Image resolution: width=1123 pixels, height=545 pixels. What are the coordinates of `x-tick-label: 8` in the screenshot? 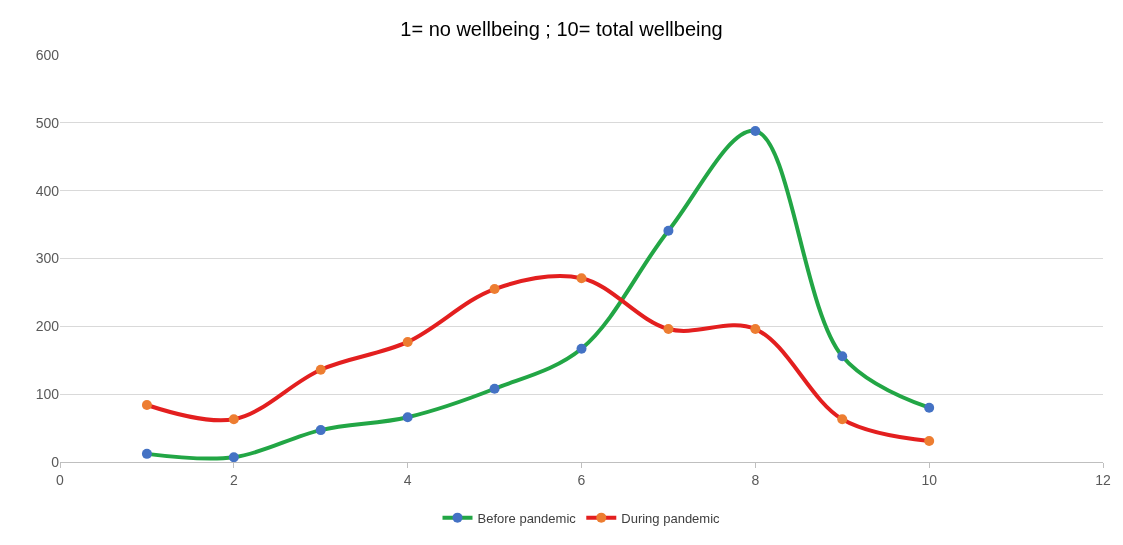 It's located at (755, 479).